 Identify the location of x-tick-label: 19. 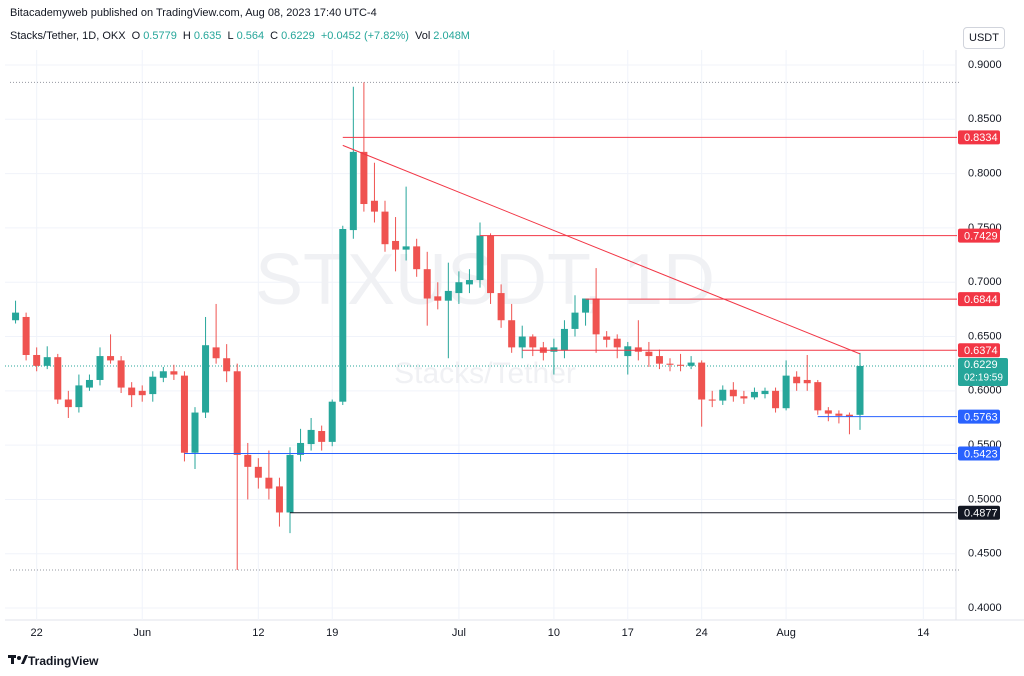
(332, 633).